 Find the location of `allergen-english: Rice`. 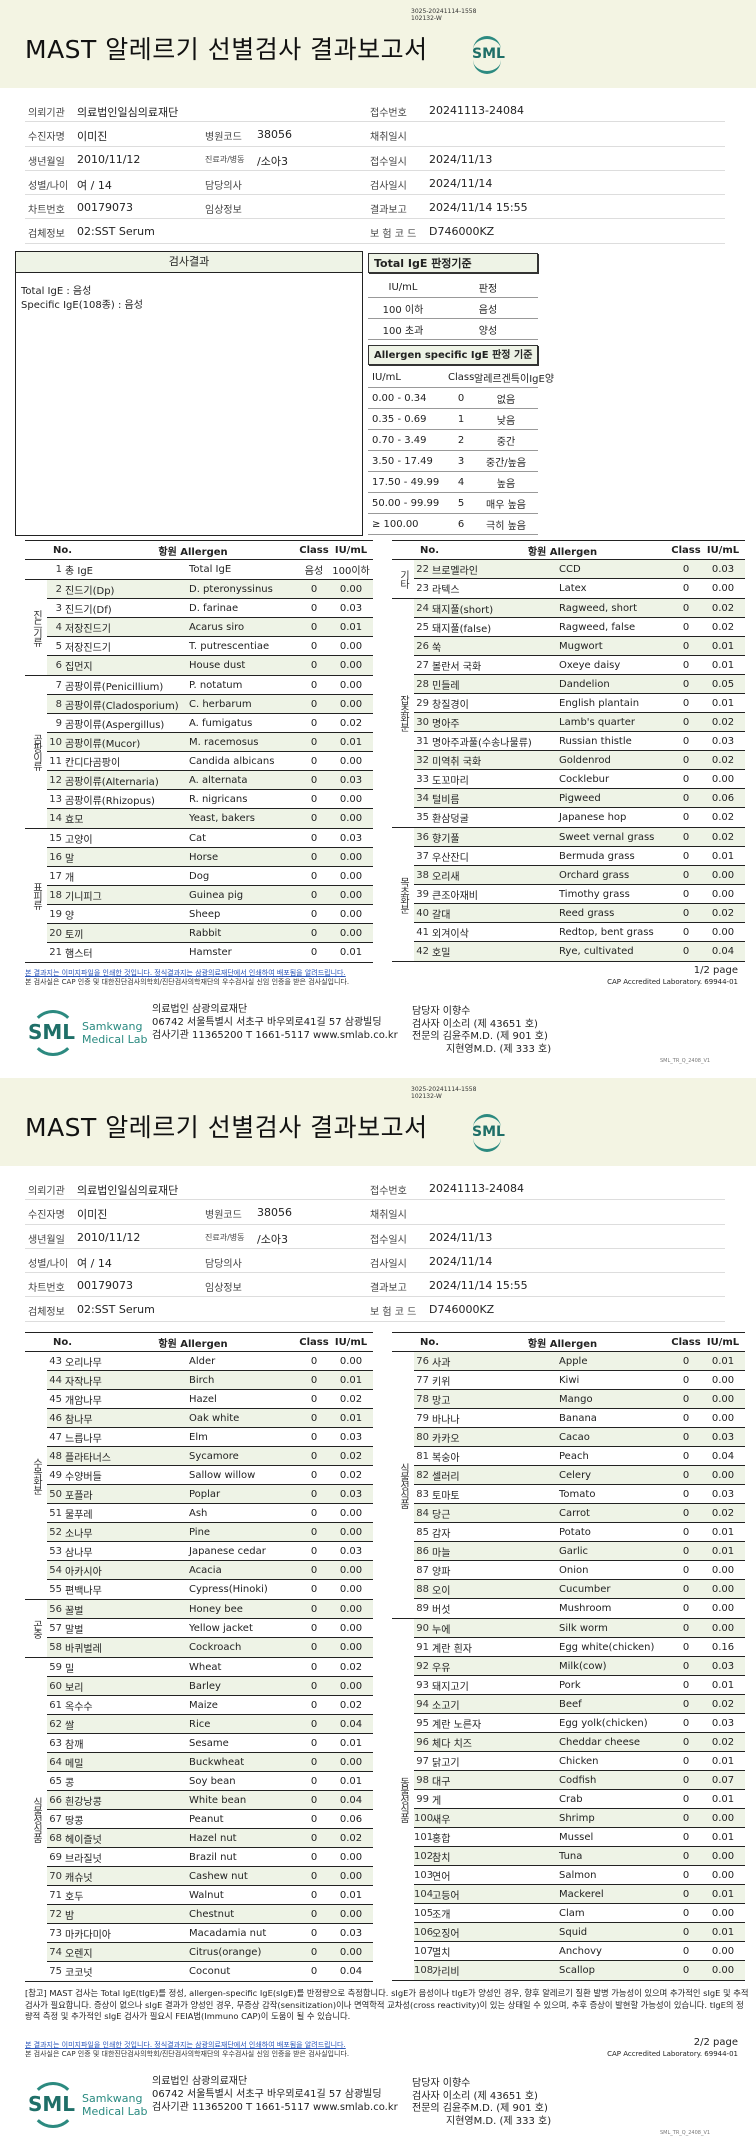

allergen-english: Rice is located at coordinates (200, 1724).